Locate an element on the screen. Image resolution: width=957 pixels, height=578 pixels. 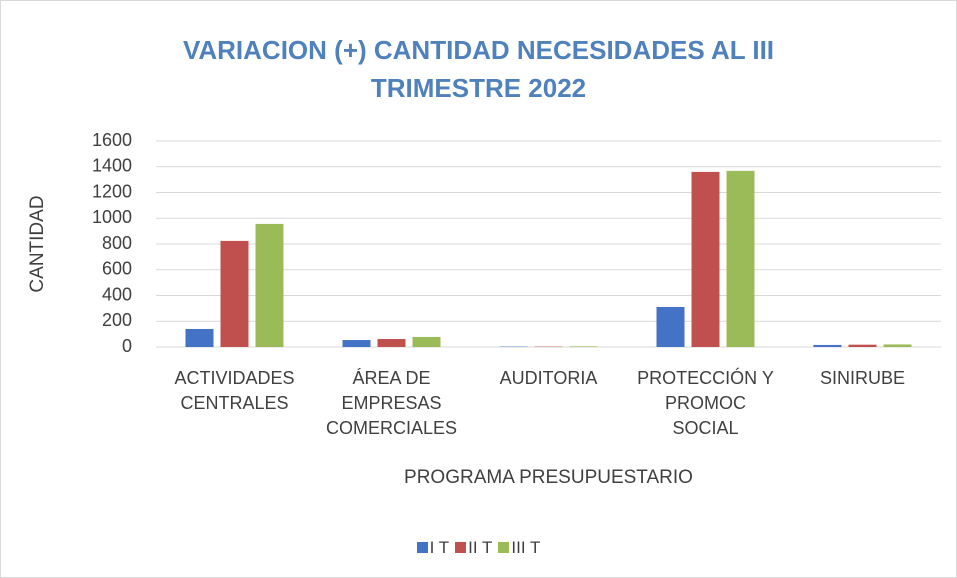
x-axis-label: PROGRAMA PRESUPUESTARIO is located at coordinates (548, 477).